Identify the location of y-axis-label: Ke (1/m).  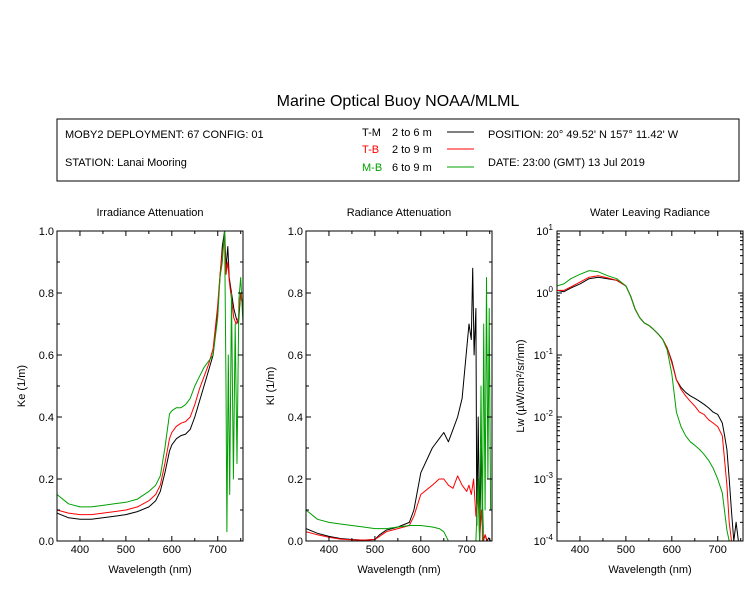
(22, 386).